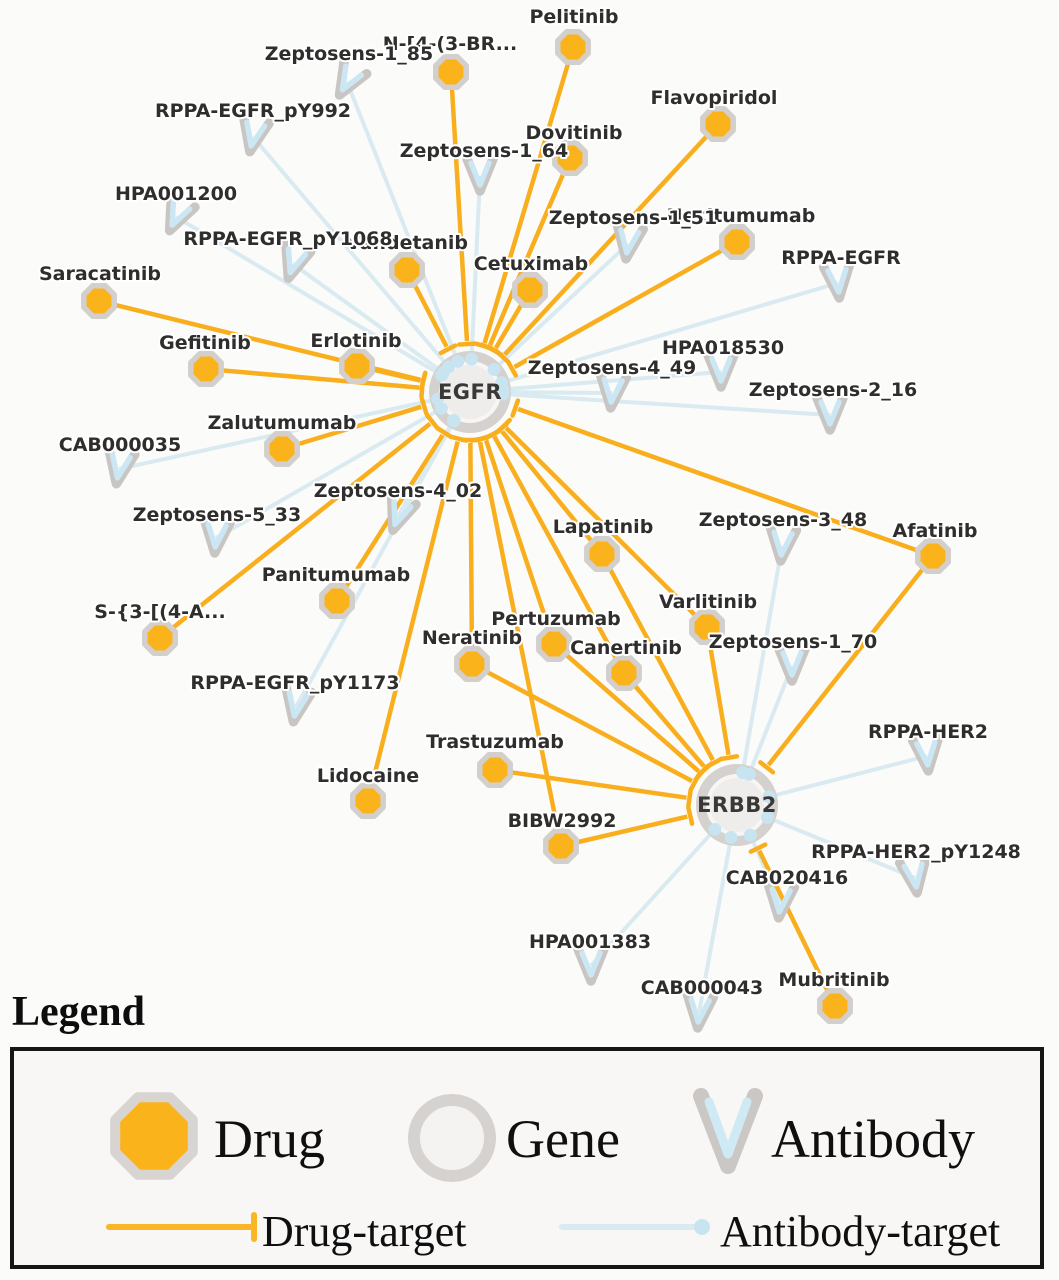  Describe the element at coordinates (700, 1011) in the screenshot. I see `antibody-node-cab000043` at that location.